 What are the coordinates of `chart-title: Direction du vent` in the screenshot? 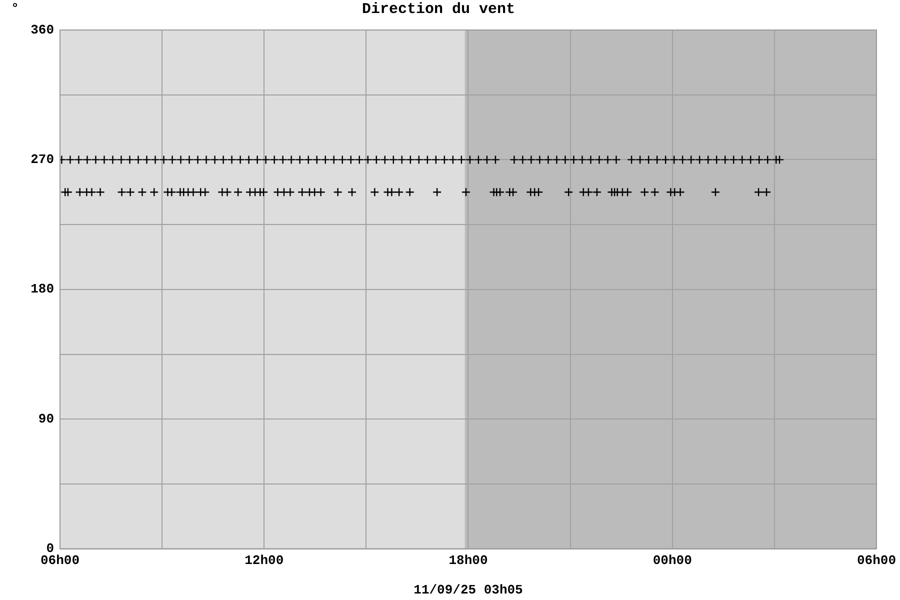 It's located at (439, 9).